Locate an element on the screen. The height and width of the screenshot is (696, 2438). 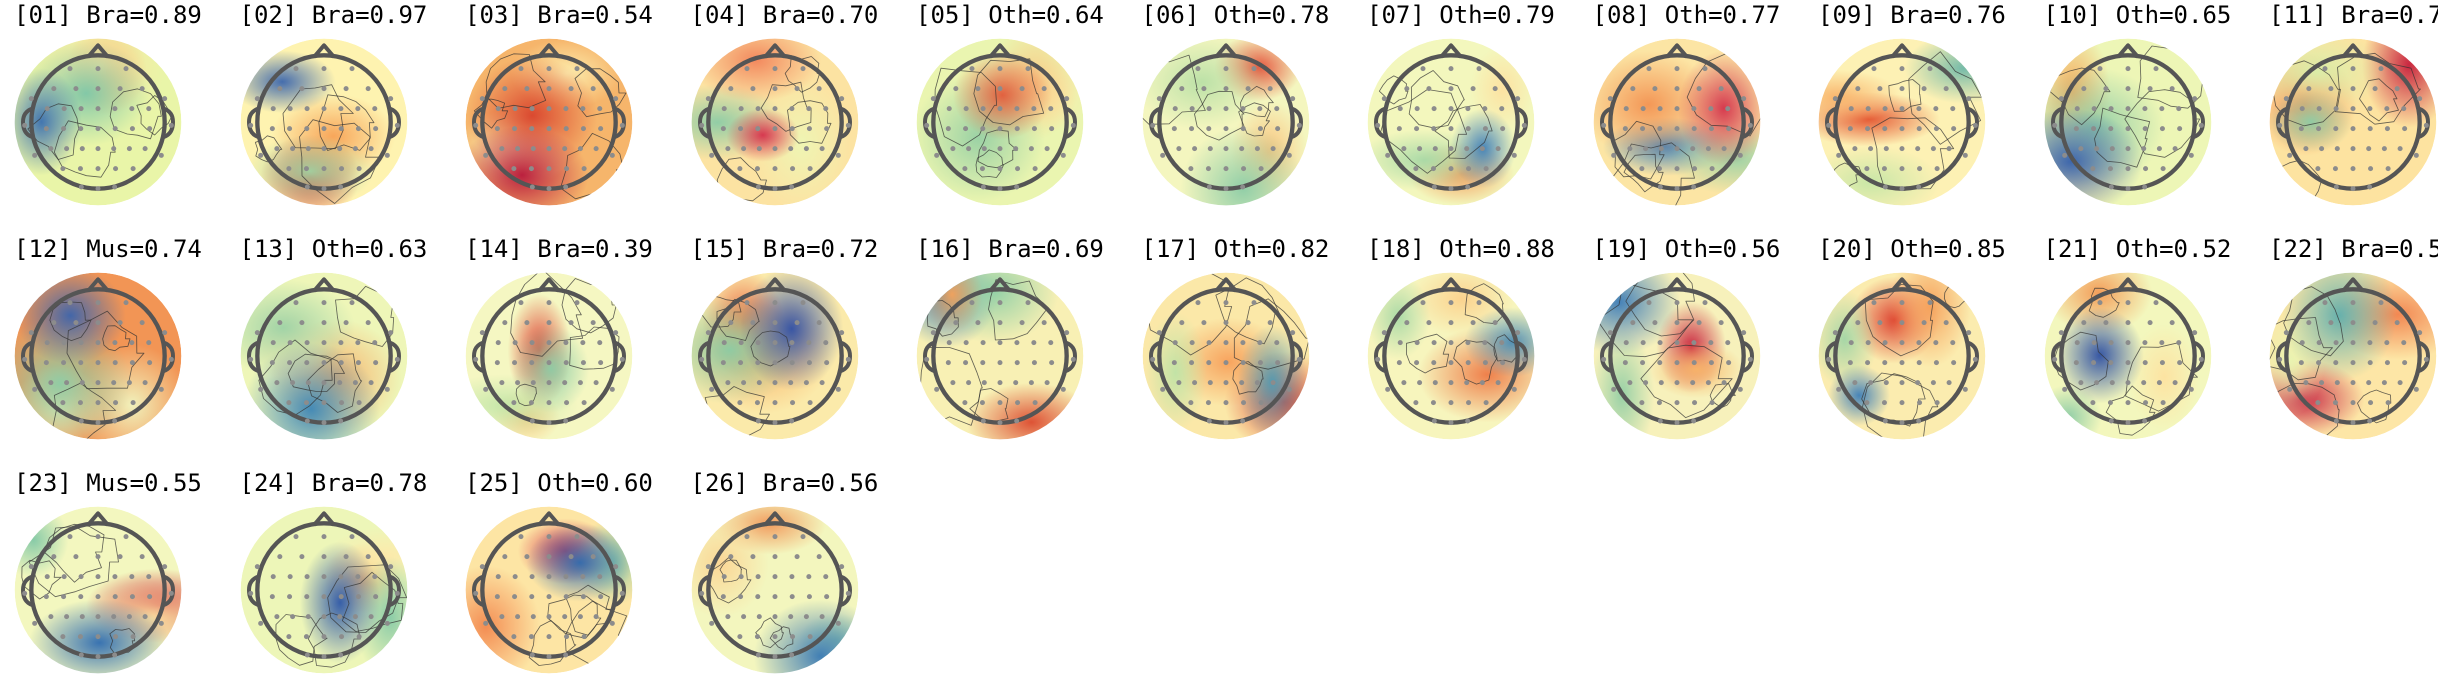
nose-icon is located at coordinates (1902, 51).